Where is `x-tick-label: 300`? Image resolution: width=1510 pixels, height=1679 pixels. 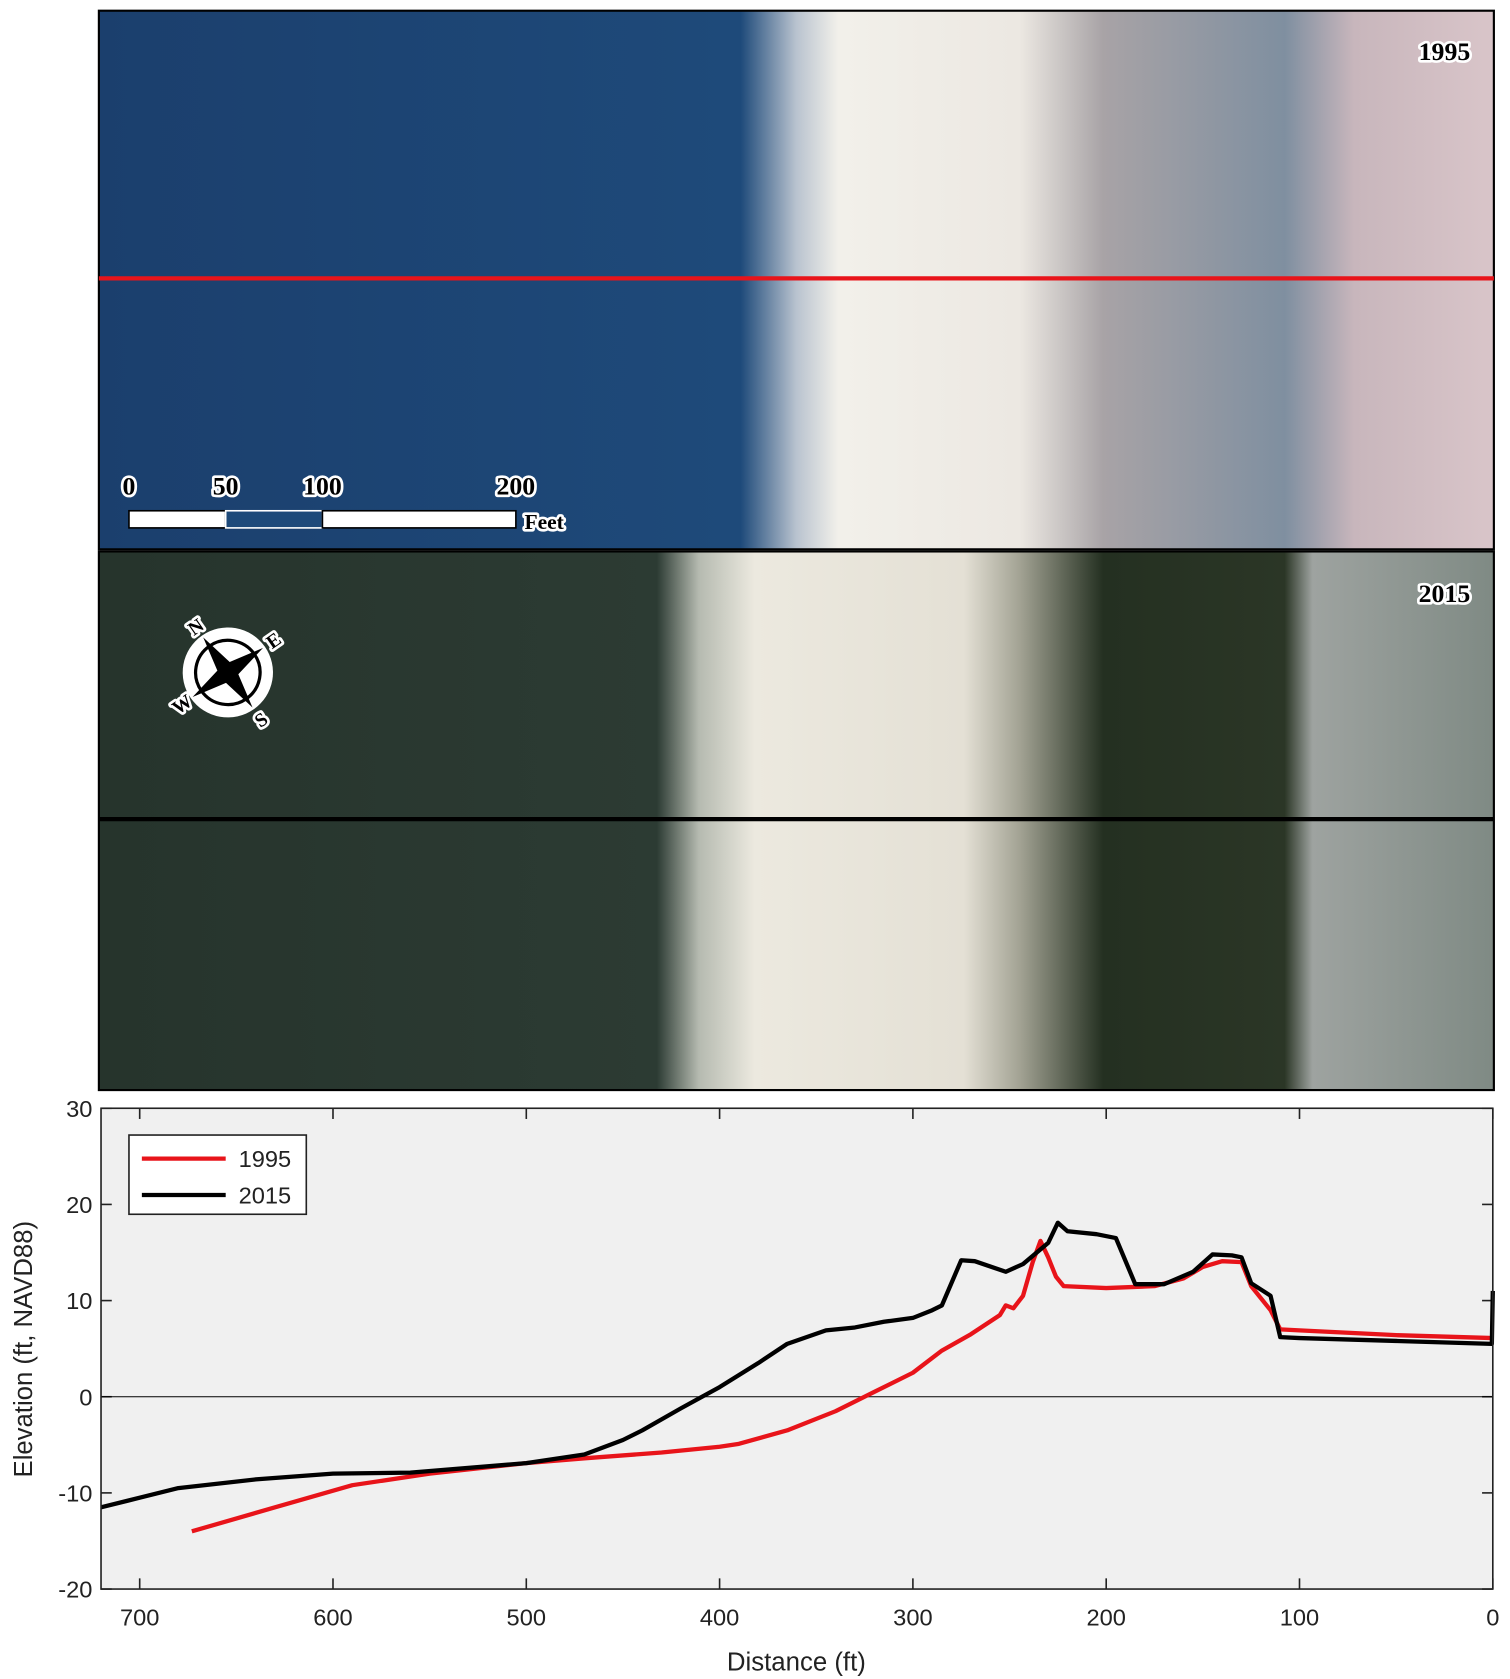
x-tick-label: 300 is located at coordinates (912, 1618).